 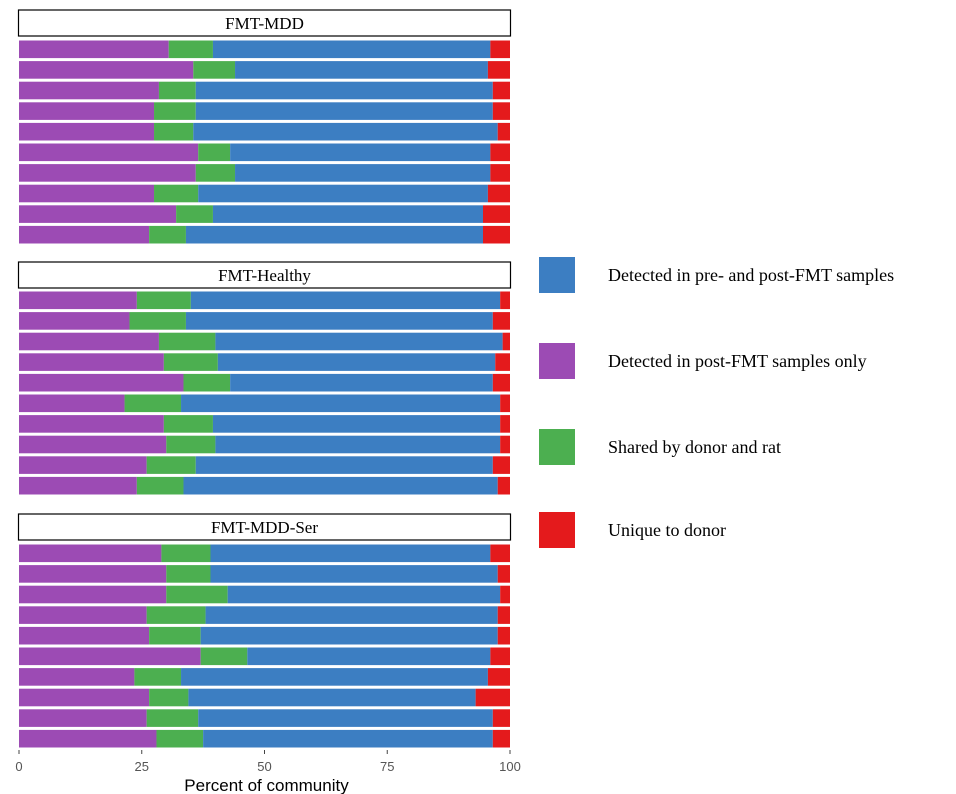 I want to click on panel-title: FMT-Healthy, so click(x=264, y=275).